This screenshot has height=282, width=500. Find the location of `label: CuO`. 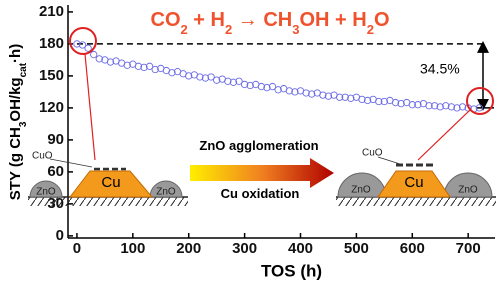

label: CuO is located at coordinates (42, 156).